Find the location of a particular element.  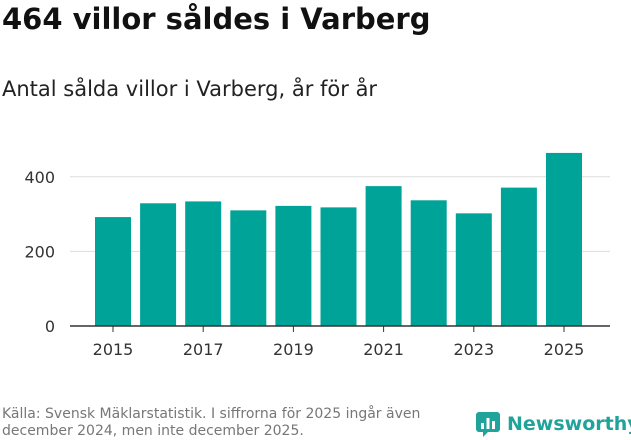

y-tick-label: 400 is located at coordinates (39, 177).